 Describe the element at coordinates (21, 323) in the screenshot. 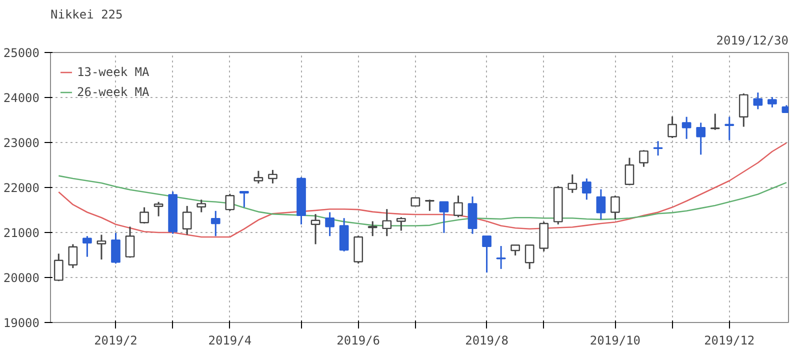

I see `y-tick-label: 19000` at that location.